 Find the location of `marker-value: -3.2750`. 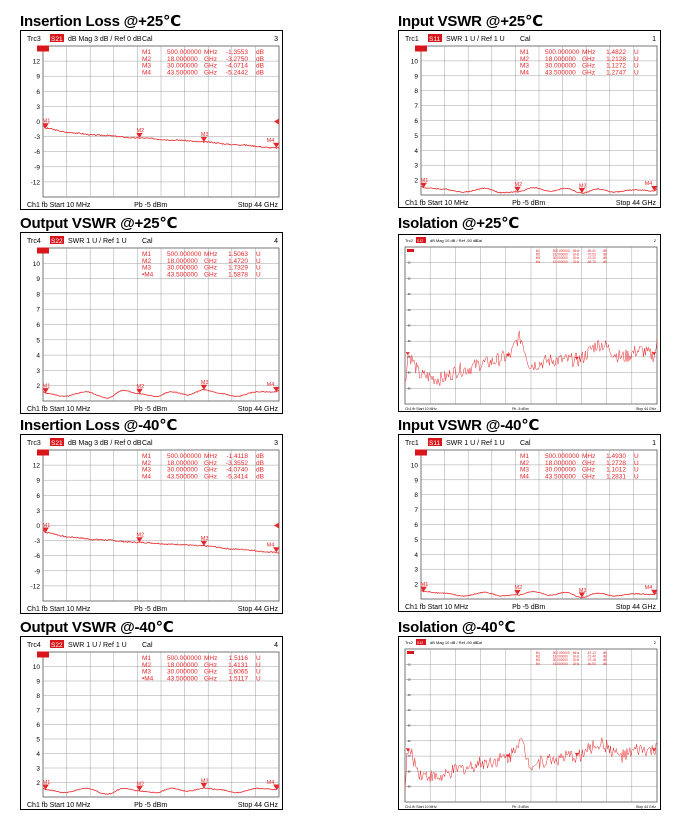

marker-value: -3.2750 is located at coordinates (237, 59).